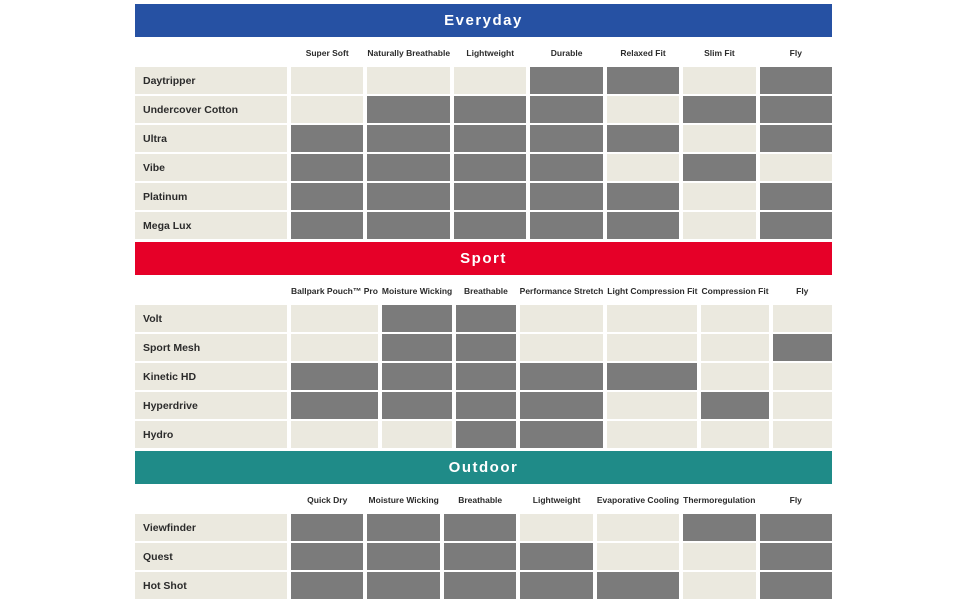 The width and height of the screenshot is (970, 600). What do you see at coordinates (211, 556) in the screenshot?
I see `product-name-cell: Quest` at bounding box center [211, 556].